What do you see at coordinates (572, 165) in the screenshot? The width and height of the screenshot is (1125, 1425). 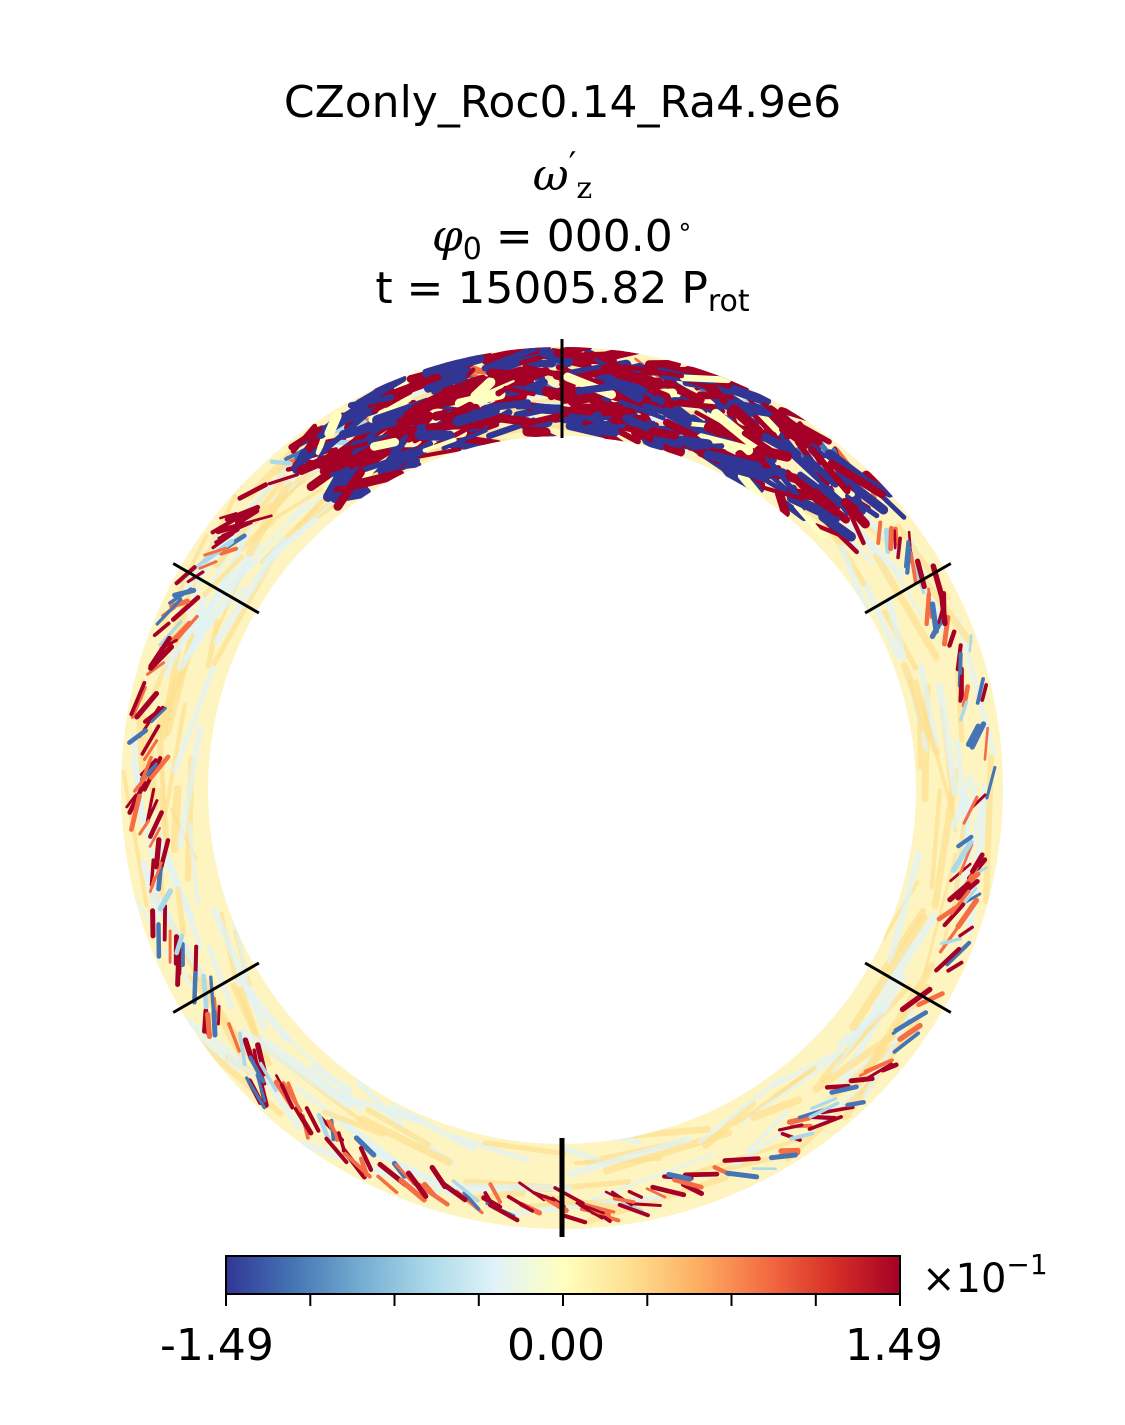 I see `quantity-prime: ′` at bounding box center [572, 165].